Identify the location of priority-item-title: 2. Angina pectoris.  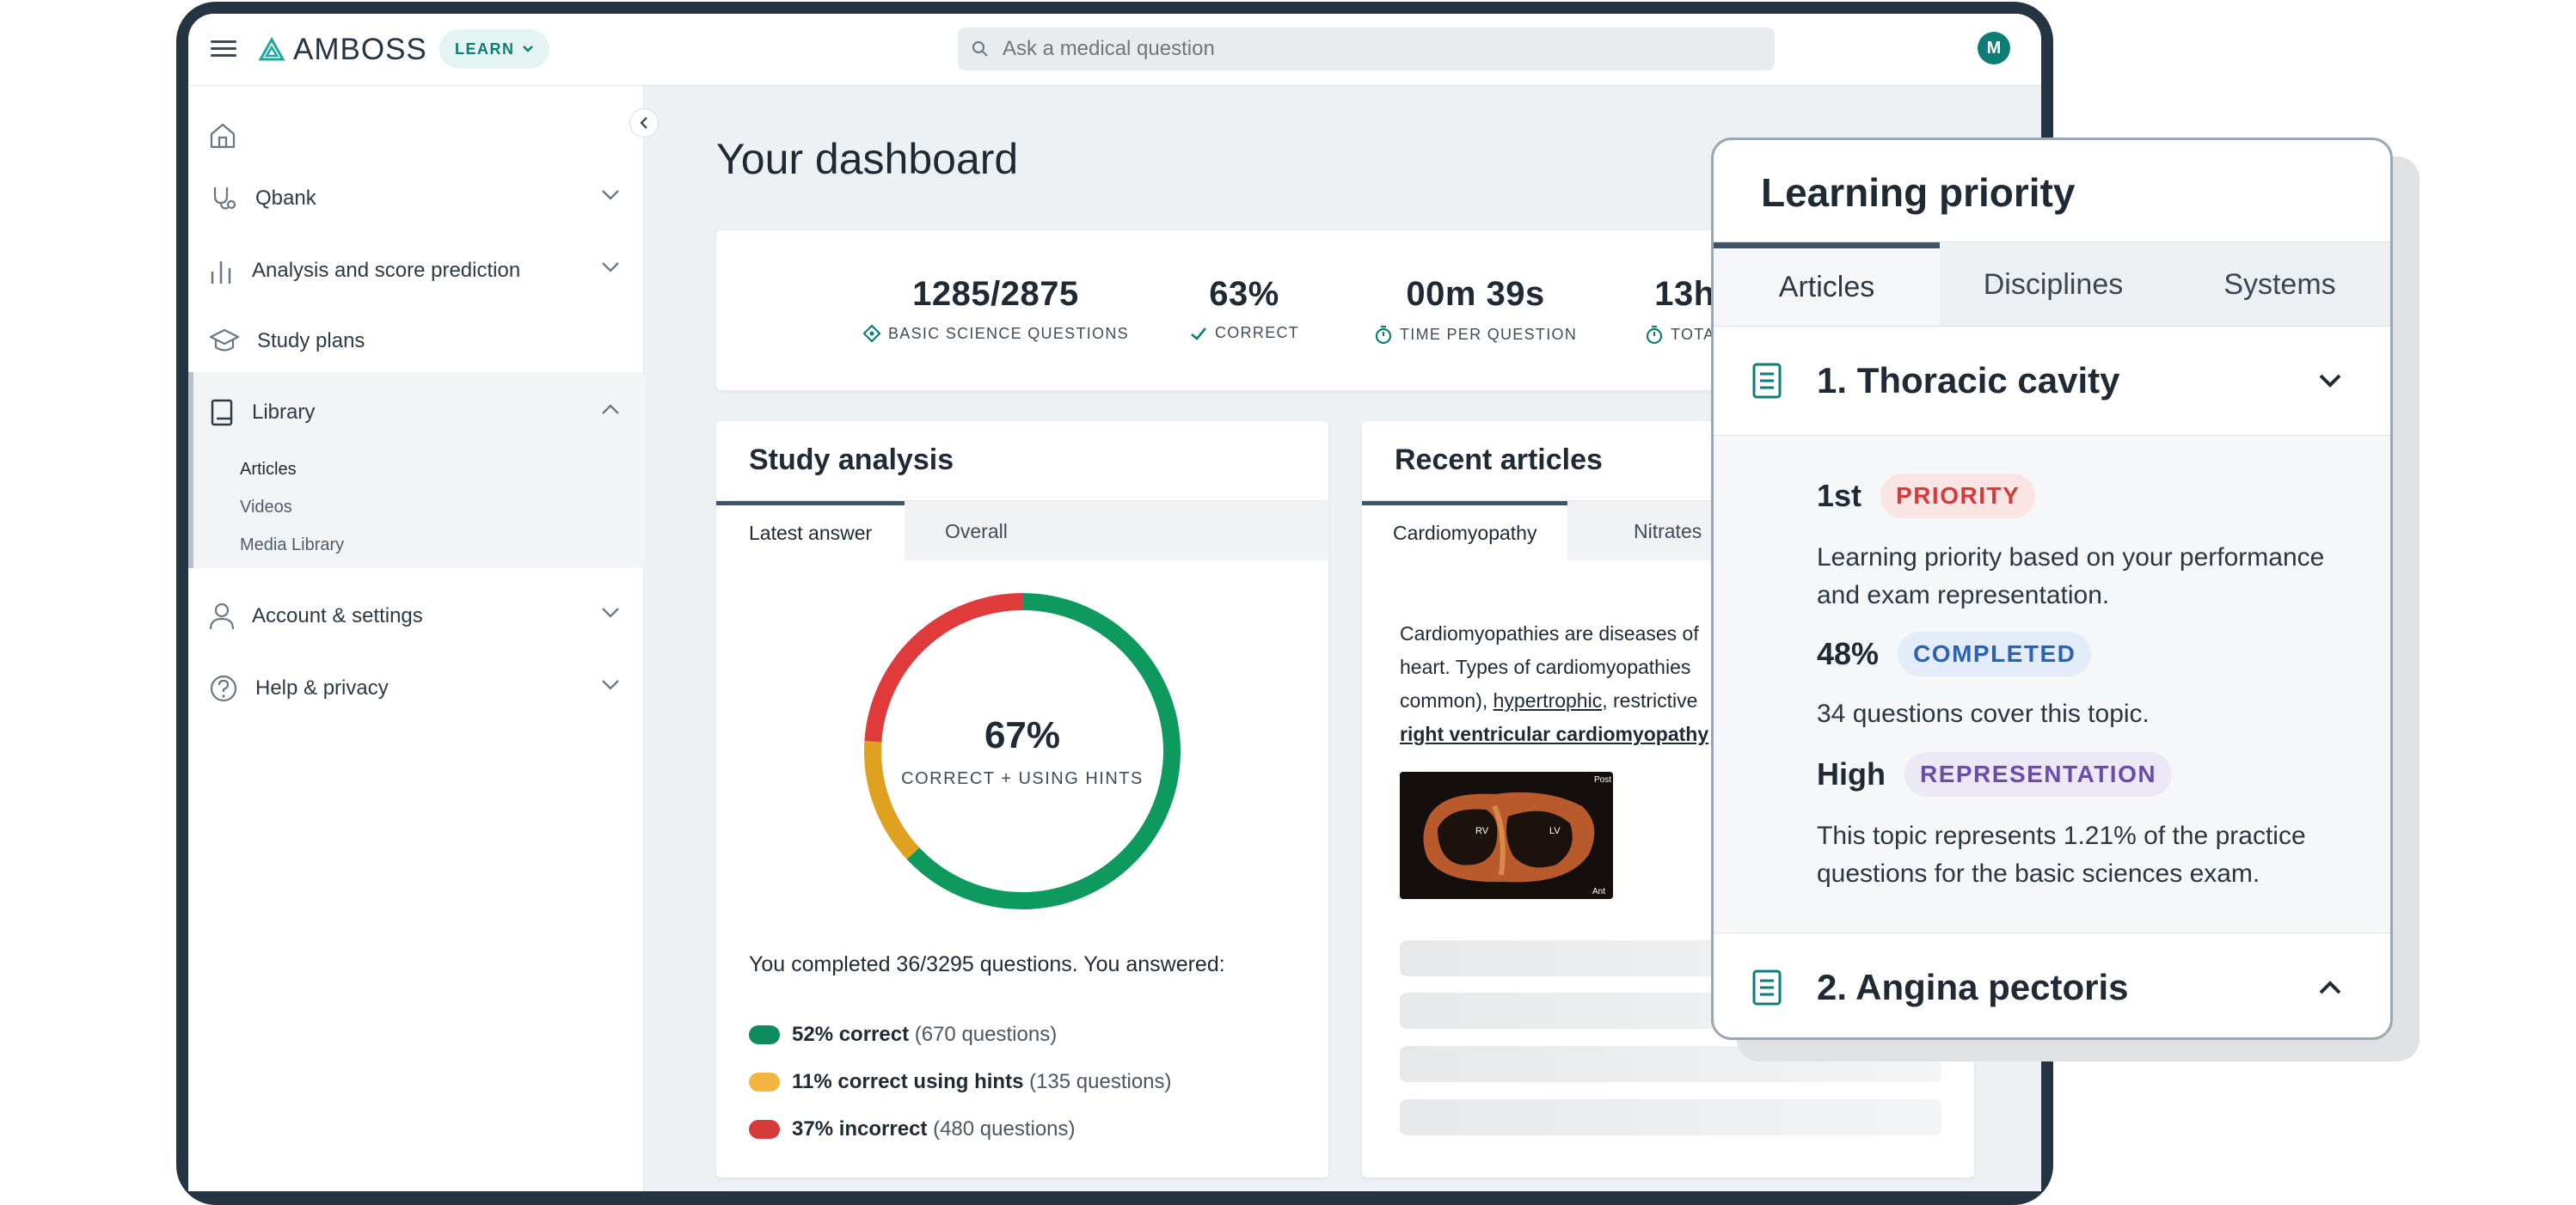
(1973, 987).